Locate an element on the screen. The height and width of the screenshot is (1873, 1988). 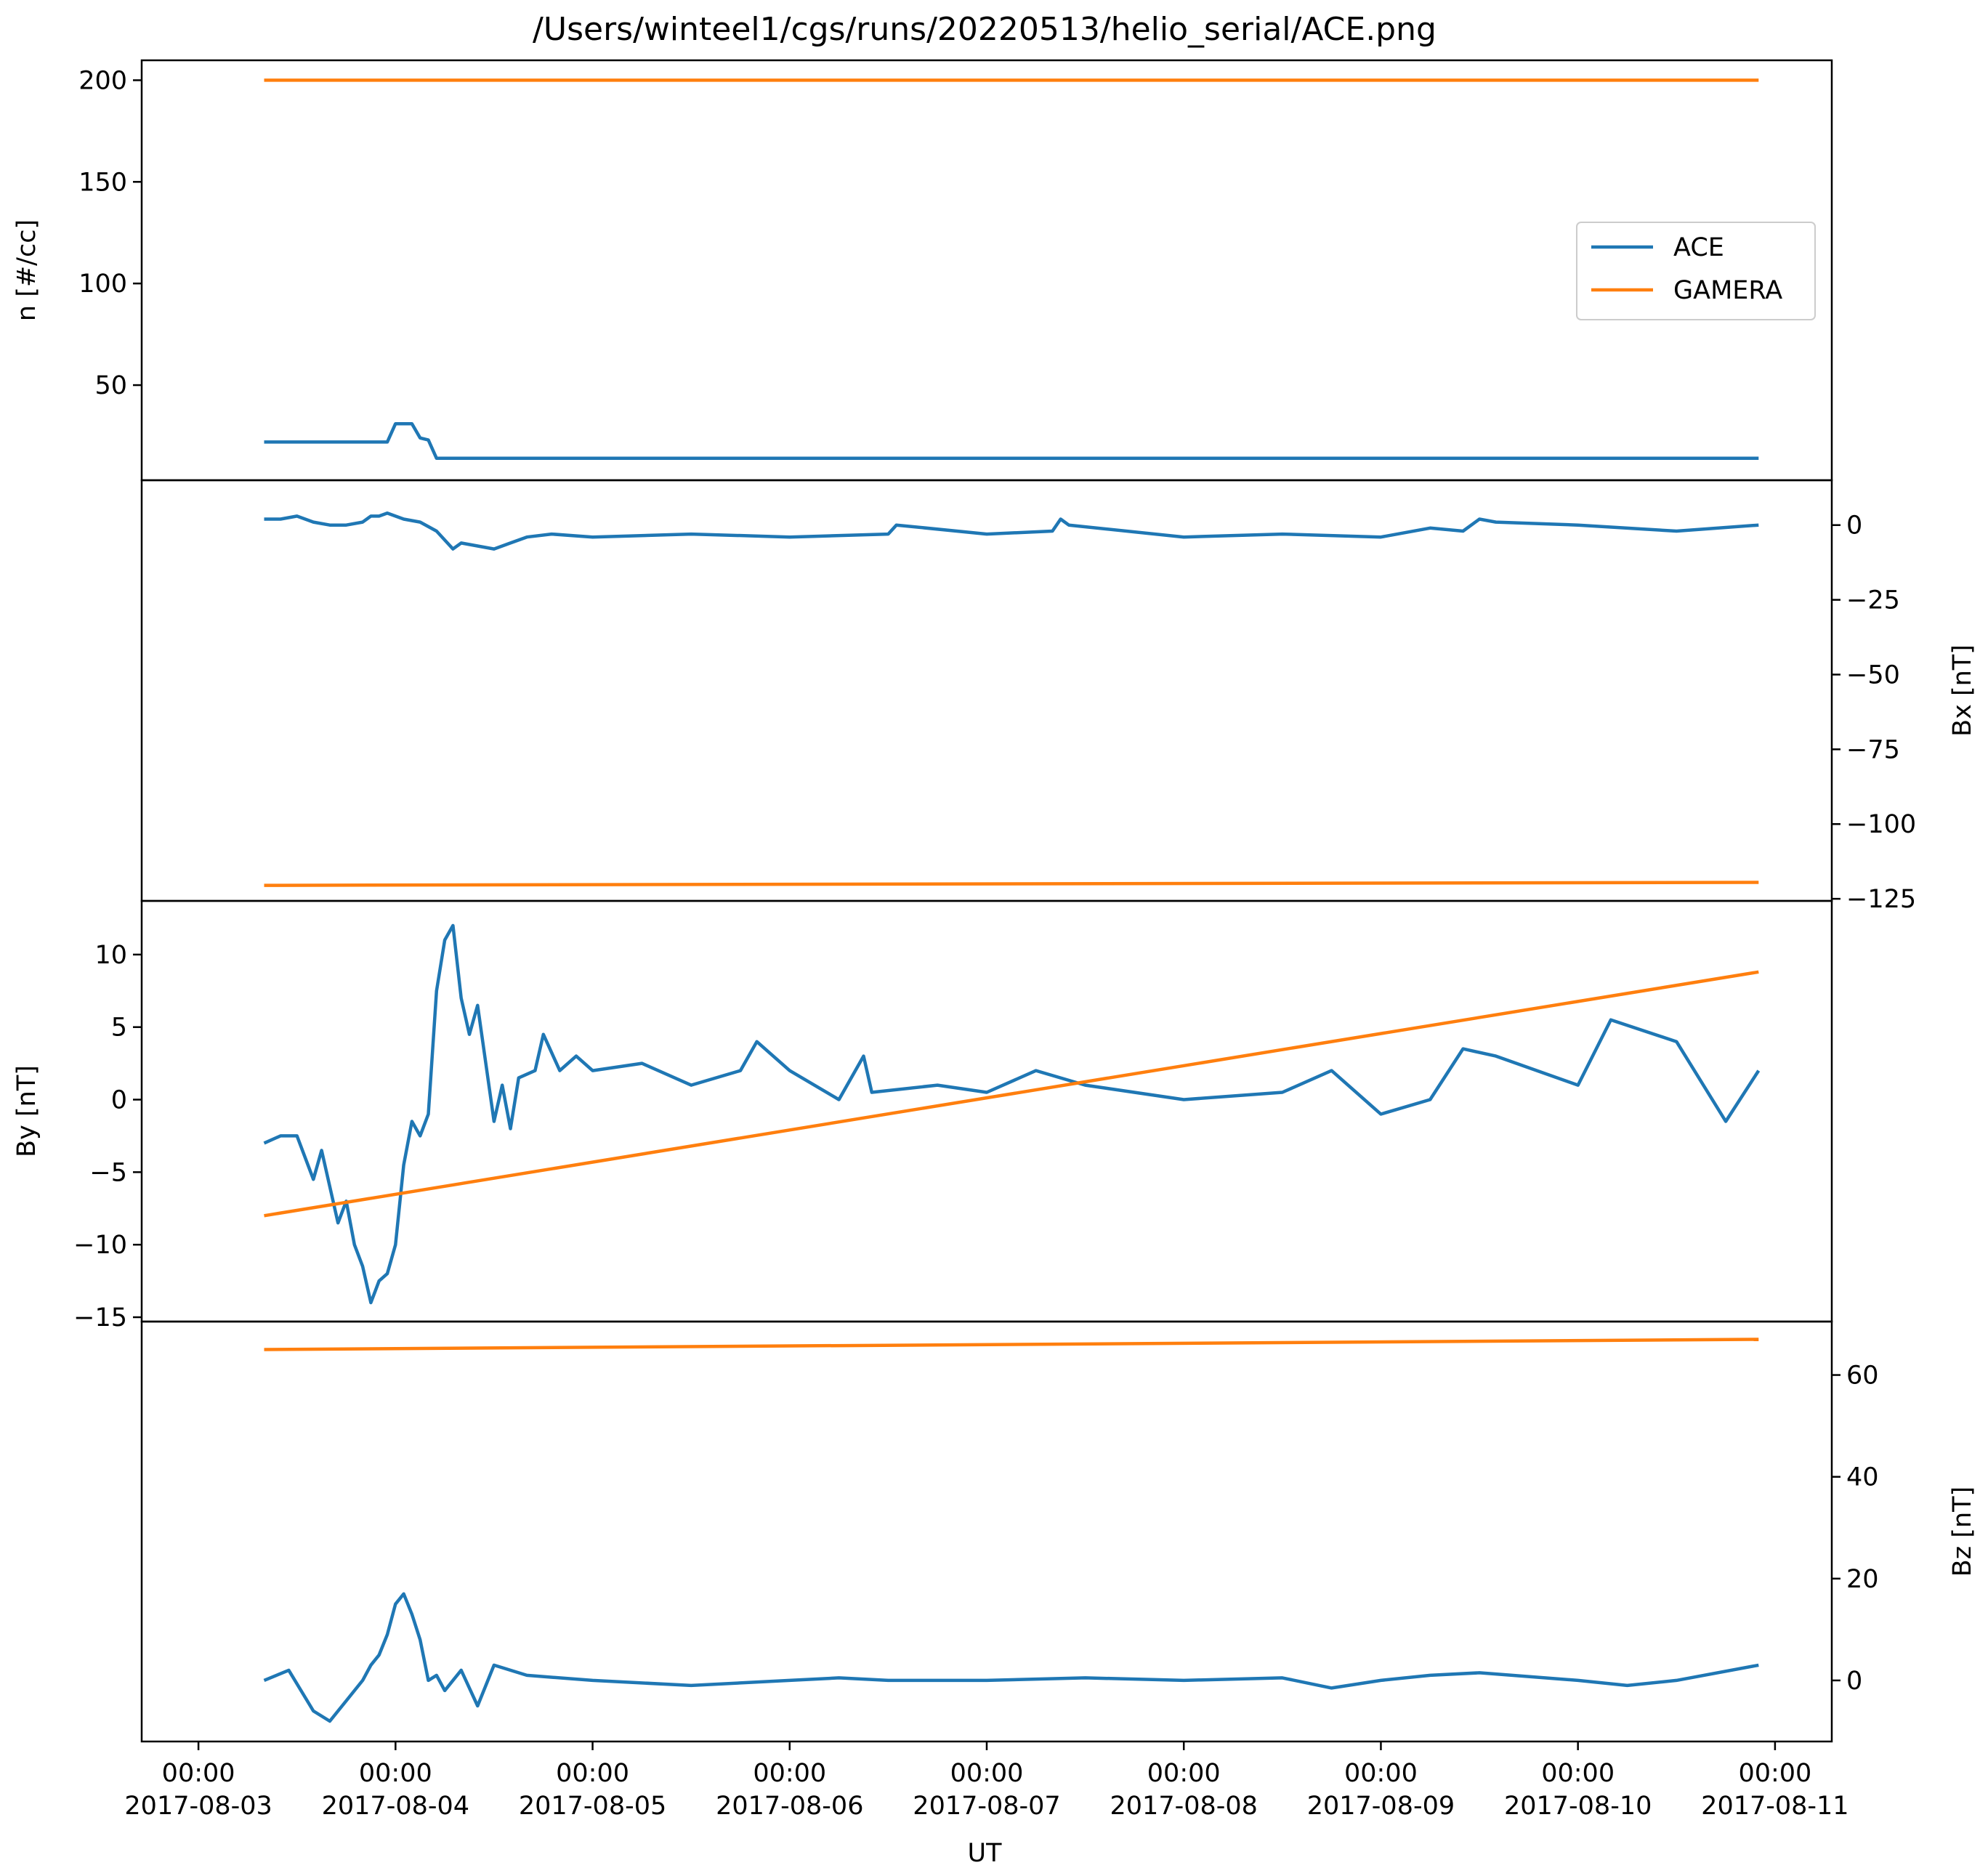
y-axis-label: Bx [nT] is located at coordinates (1962, 690).